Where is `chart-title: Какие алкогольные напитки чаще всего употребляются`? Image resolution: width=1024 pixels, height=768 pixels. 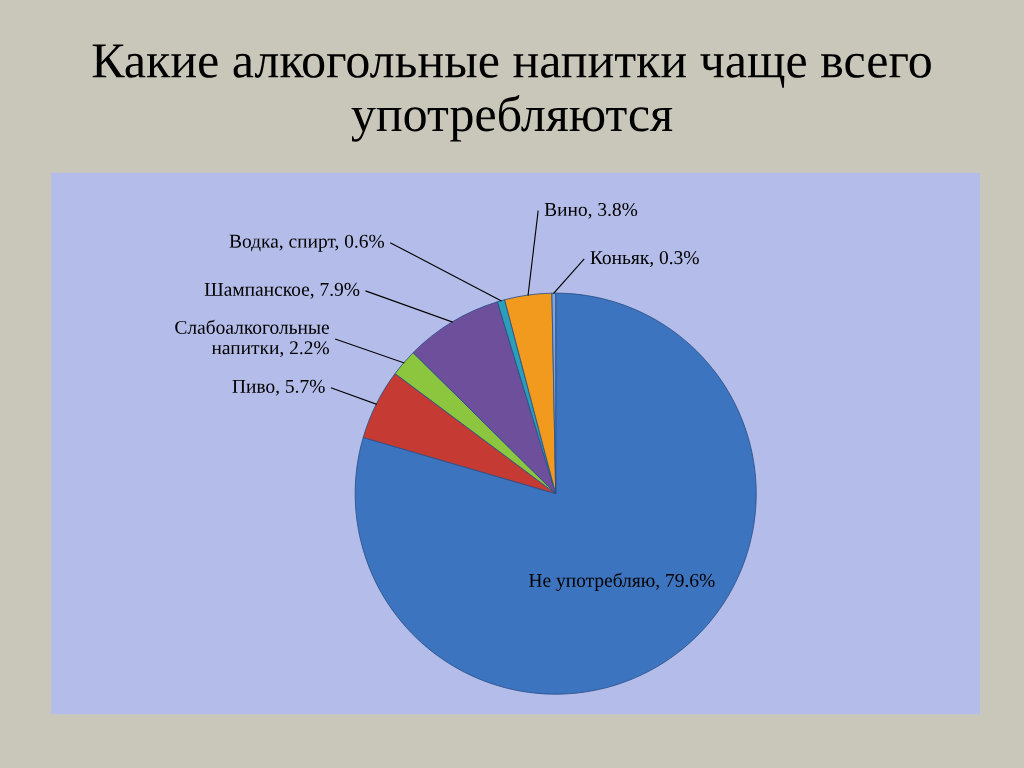 chart-title: Какие алкогольные напитки чаще всего употребляются is located at coordinates (511, 93).